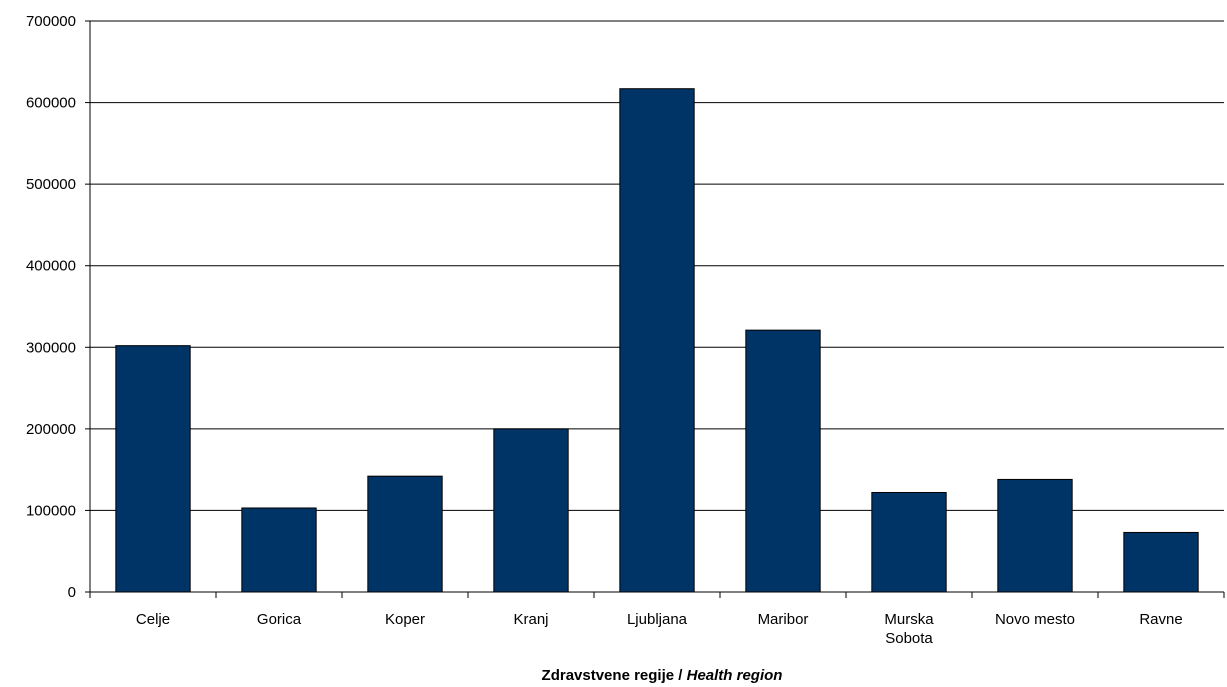 Image resolution: width=1227 pixels, height=687 pixels. I want to click on x-tick-label: Novo mesto, so click(1035, 619).